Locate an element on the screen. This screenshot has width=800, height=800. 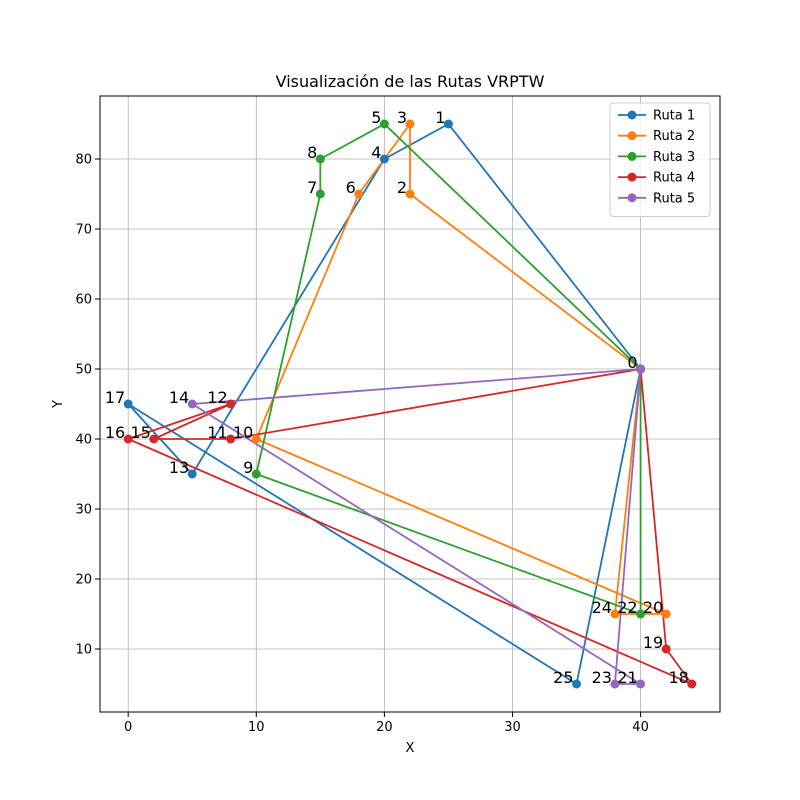
y-tick-label: 40 is located at coordinates (83, 440).